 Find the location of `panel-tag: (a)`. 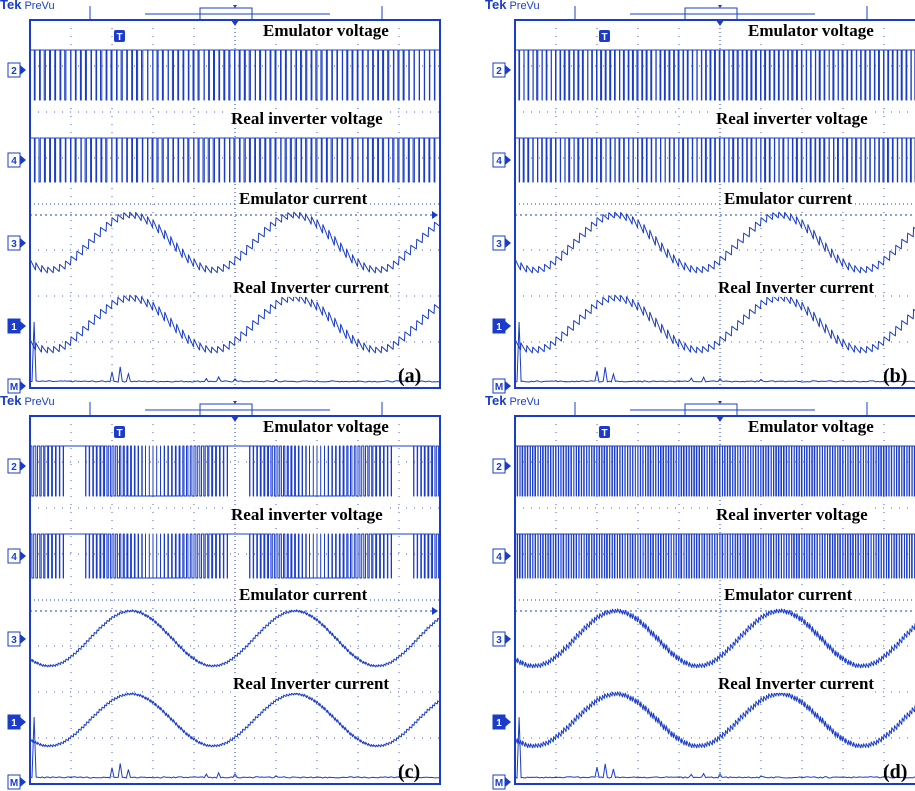

panel-tag: (a) is located at coordinates (410, 376).